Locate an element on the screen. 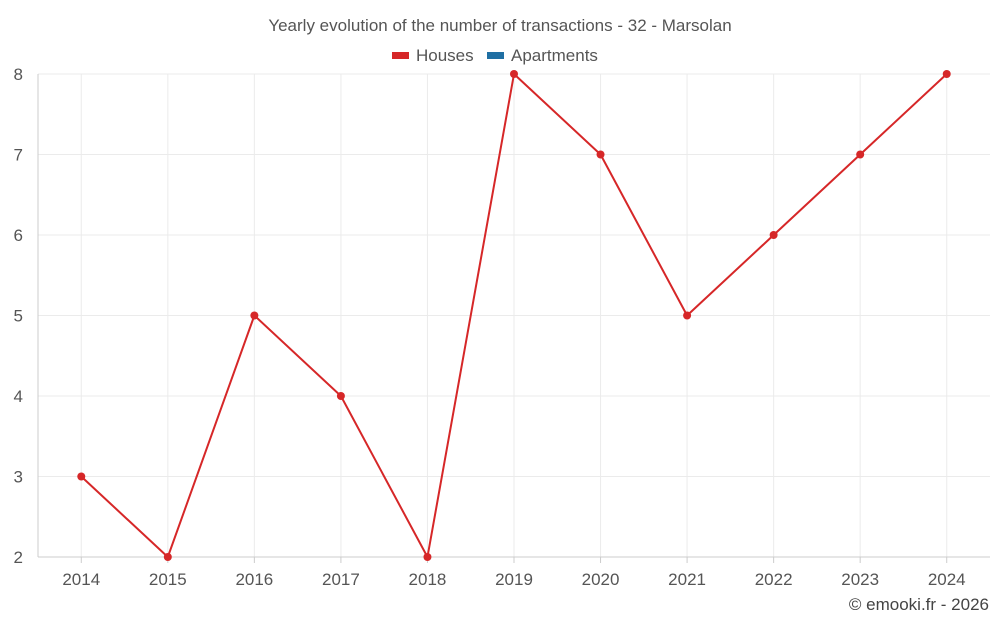 Image resolution: width=1000 pixels, height=625 pixels. x-tick-label: 2024 is located at coordinates (947, 579).